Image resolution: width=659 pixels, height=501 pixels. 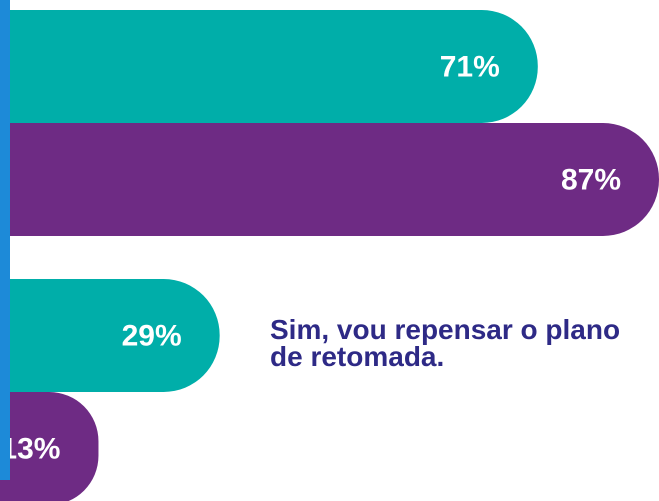 What do you see at coordinates (445, 343) in the screenshot?
I see `annotation: Sim, vou repensar o plano de retomada.` at bounding box center [445, 343].